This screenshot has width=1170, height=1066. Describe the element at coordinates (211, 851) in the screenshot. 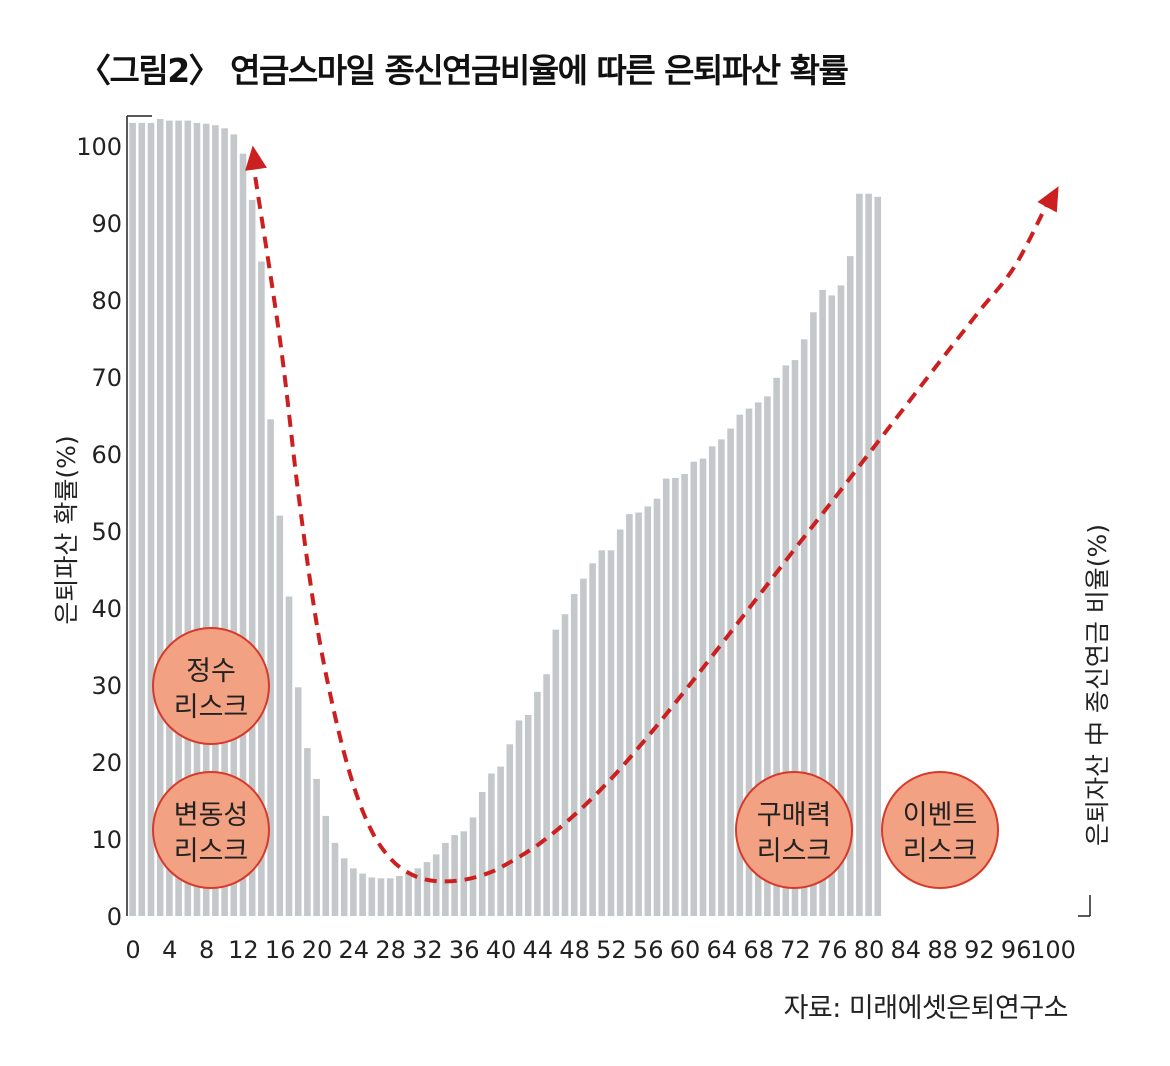

I see `bubble-volatility-risk-line-1: 리스크` at that location.